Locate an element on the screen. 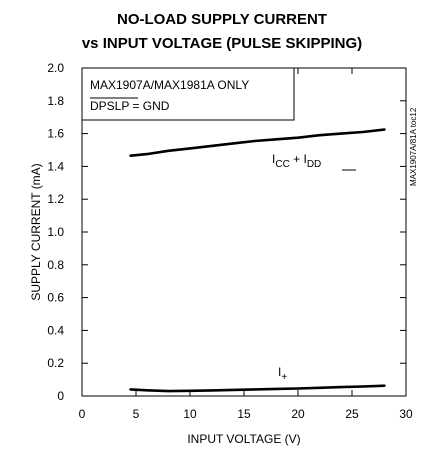 The height and width of the screenshot is (455, 422). y-tick-label: 1.4 is located at coordinates (55, 166).